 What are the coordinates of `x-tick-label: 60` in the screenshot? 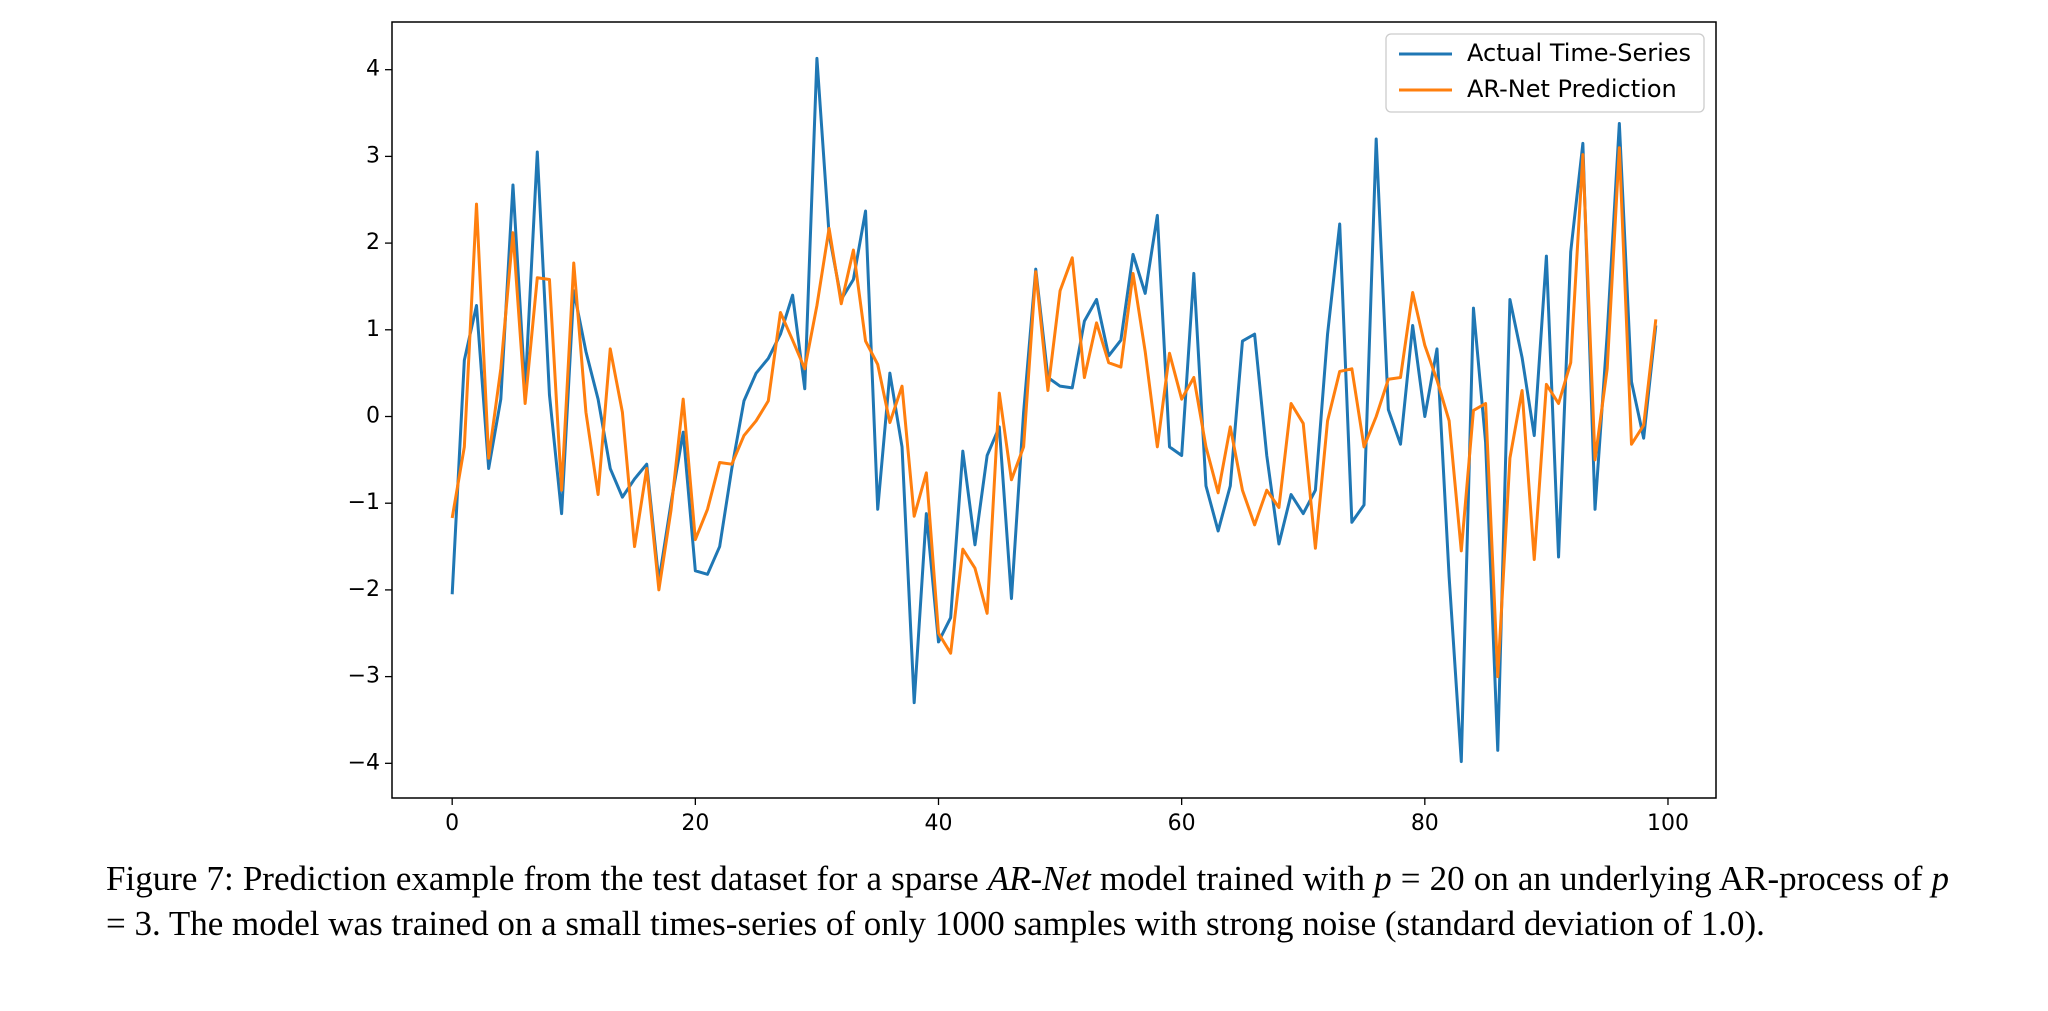 It's located at (1182, 823).